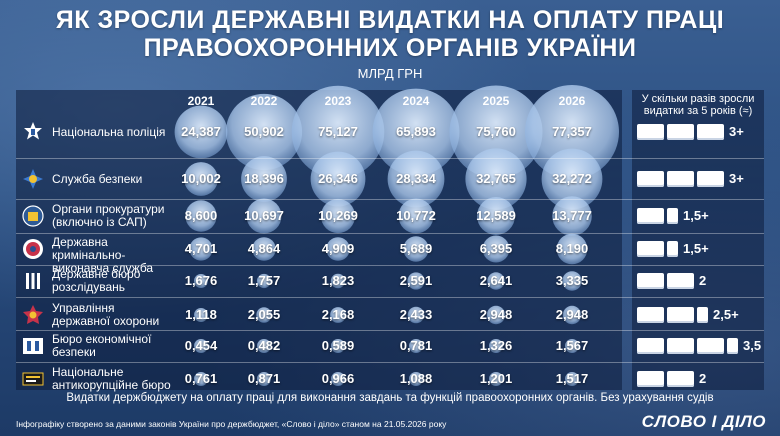 Image resolution: width=780 pixels, height=436 pixels. What do you see at coordinates (74, 352) in the screenshot?
I see `org-name-line: безпеки` at bounding box center [74, 352].